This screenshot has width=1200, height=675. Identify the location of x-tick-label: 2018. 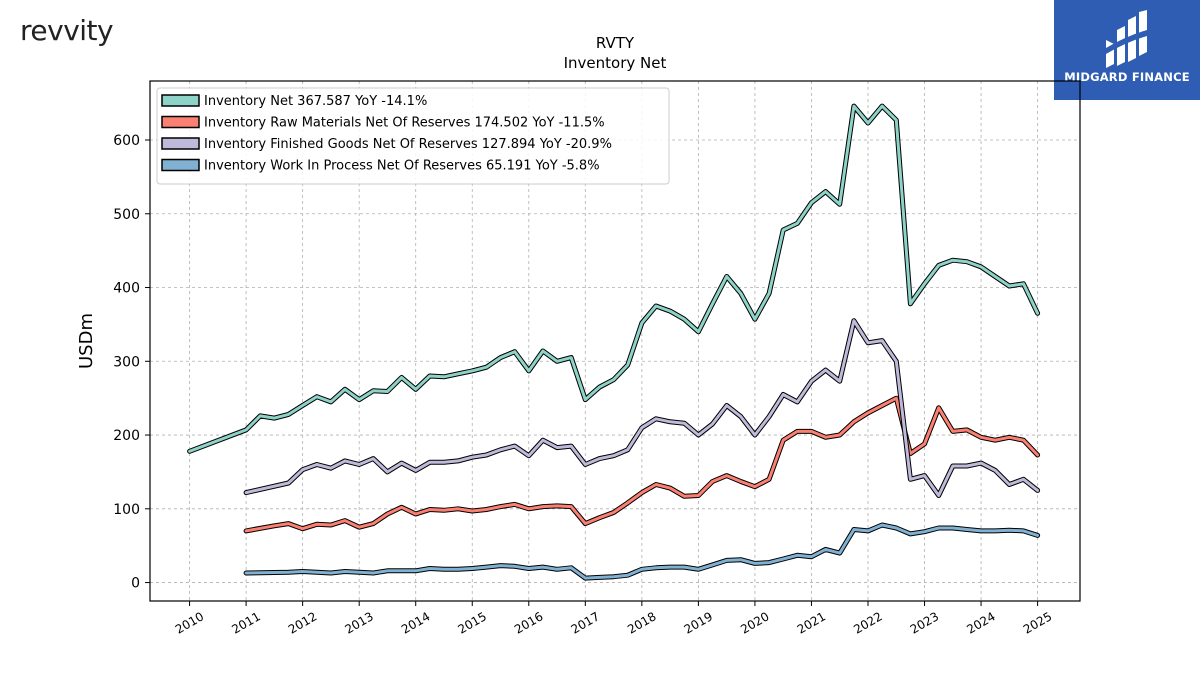
(641, 622).